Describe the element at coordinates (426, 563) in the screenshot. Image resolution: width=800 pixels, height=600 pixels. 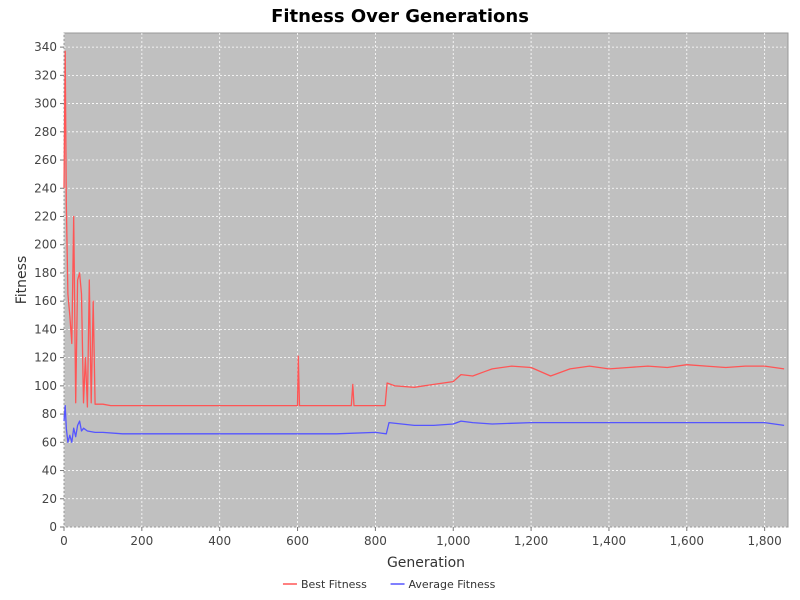
I see `x-axis-label: Generation` at that location.